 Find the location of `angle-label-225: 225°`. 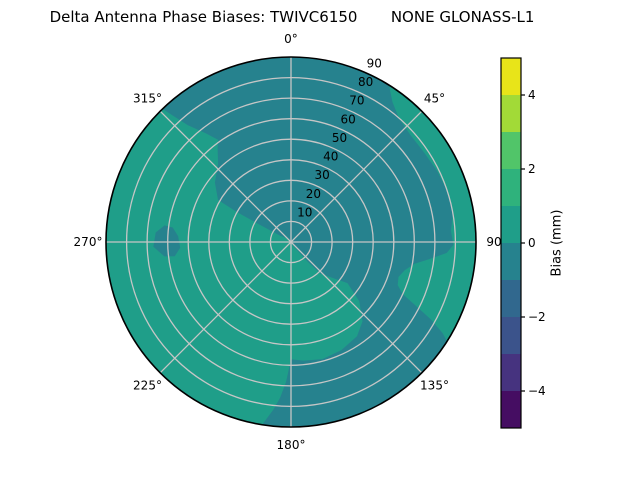

angle-label-225: 225° is located at coordinates (147, 386).